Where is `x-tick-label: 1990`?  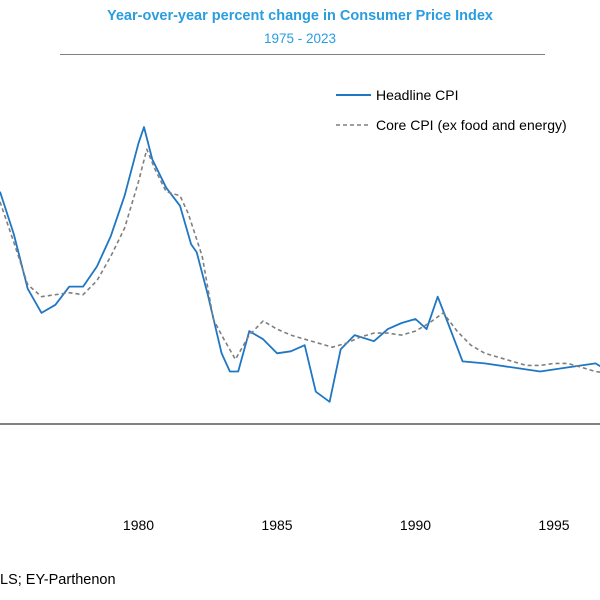
x-tick-label: 1990 is located at coordinates (415, 525).